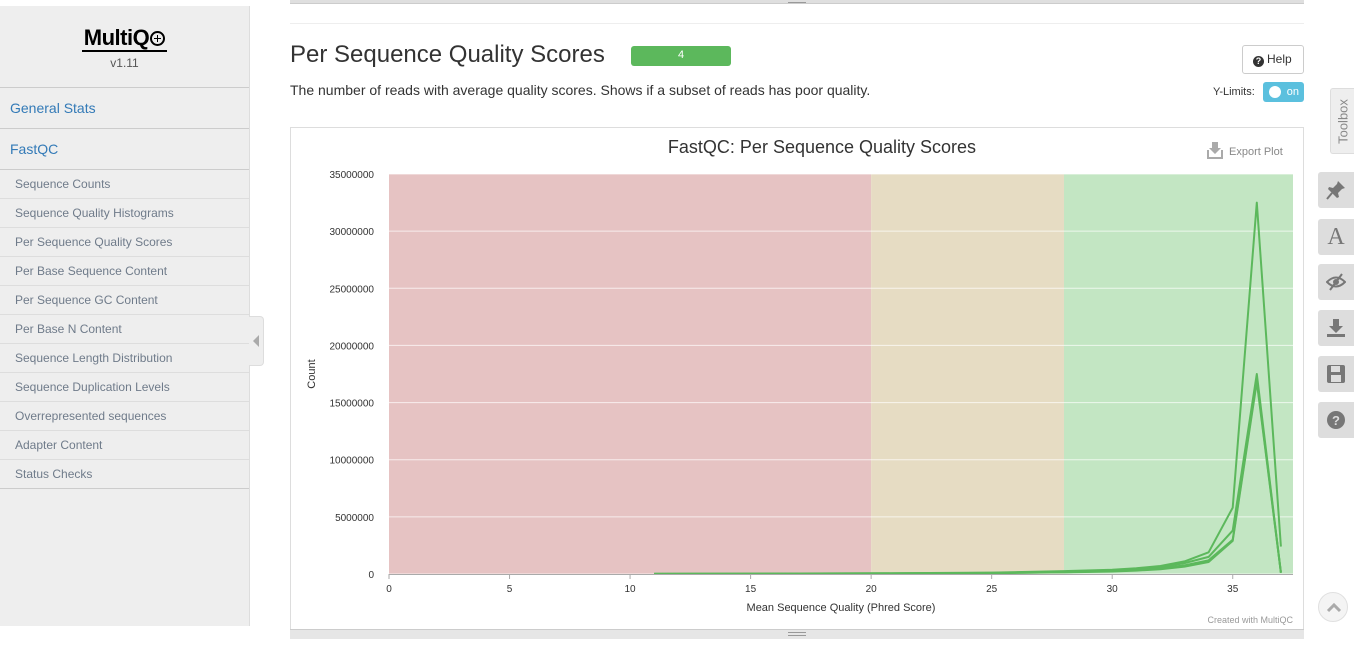 This screenshot has height=656, width=1354. I want to click on eye-slash-icon, so click(1336, 282).